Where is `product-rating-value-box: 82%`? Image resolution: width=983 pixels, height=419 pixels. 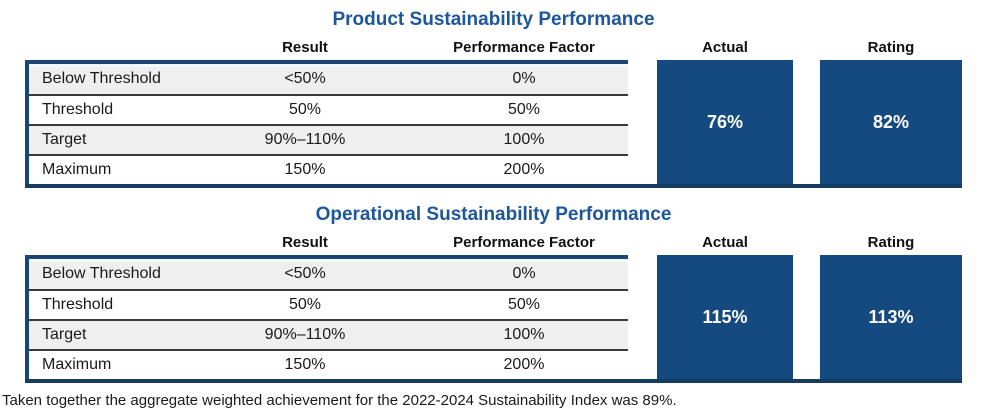
product-rating-value-box: 82% is located at coordinates (891, 122).